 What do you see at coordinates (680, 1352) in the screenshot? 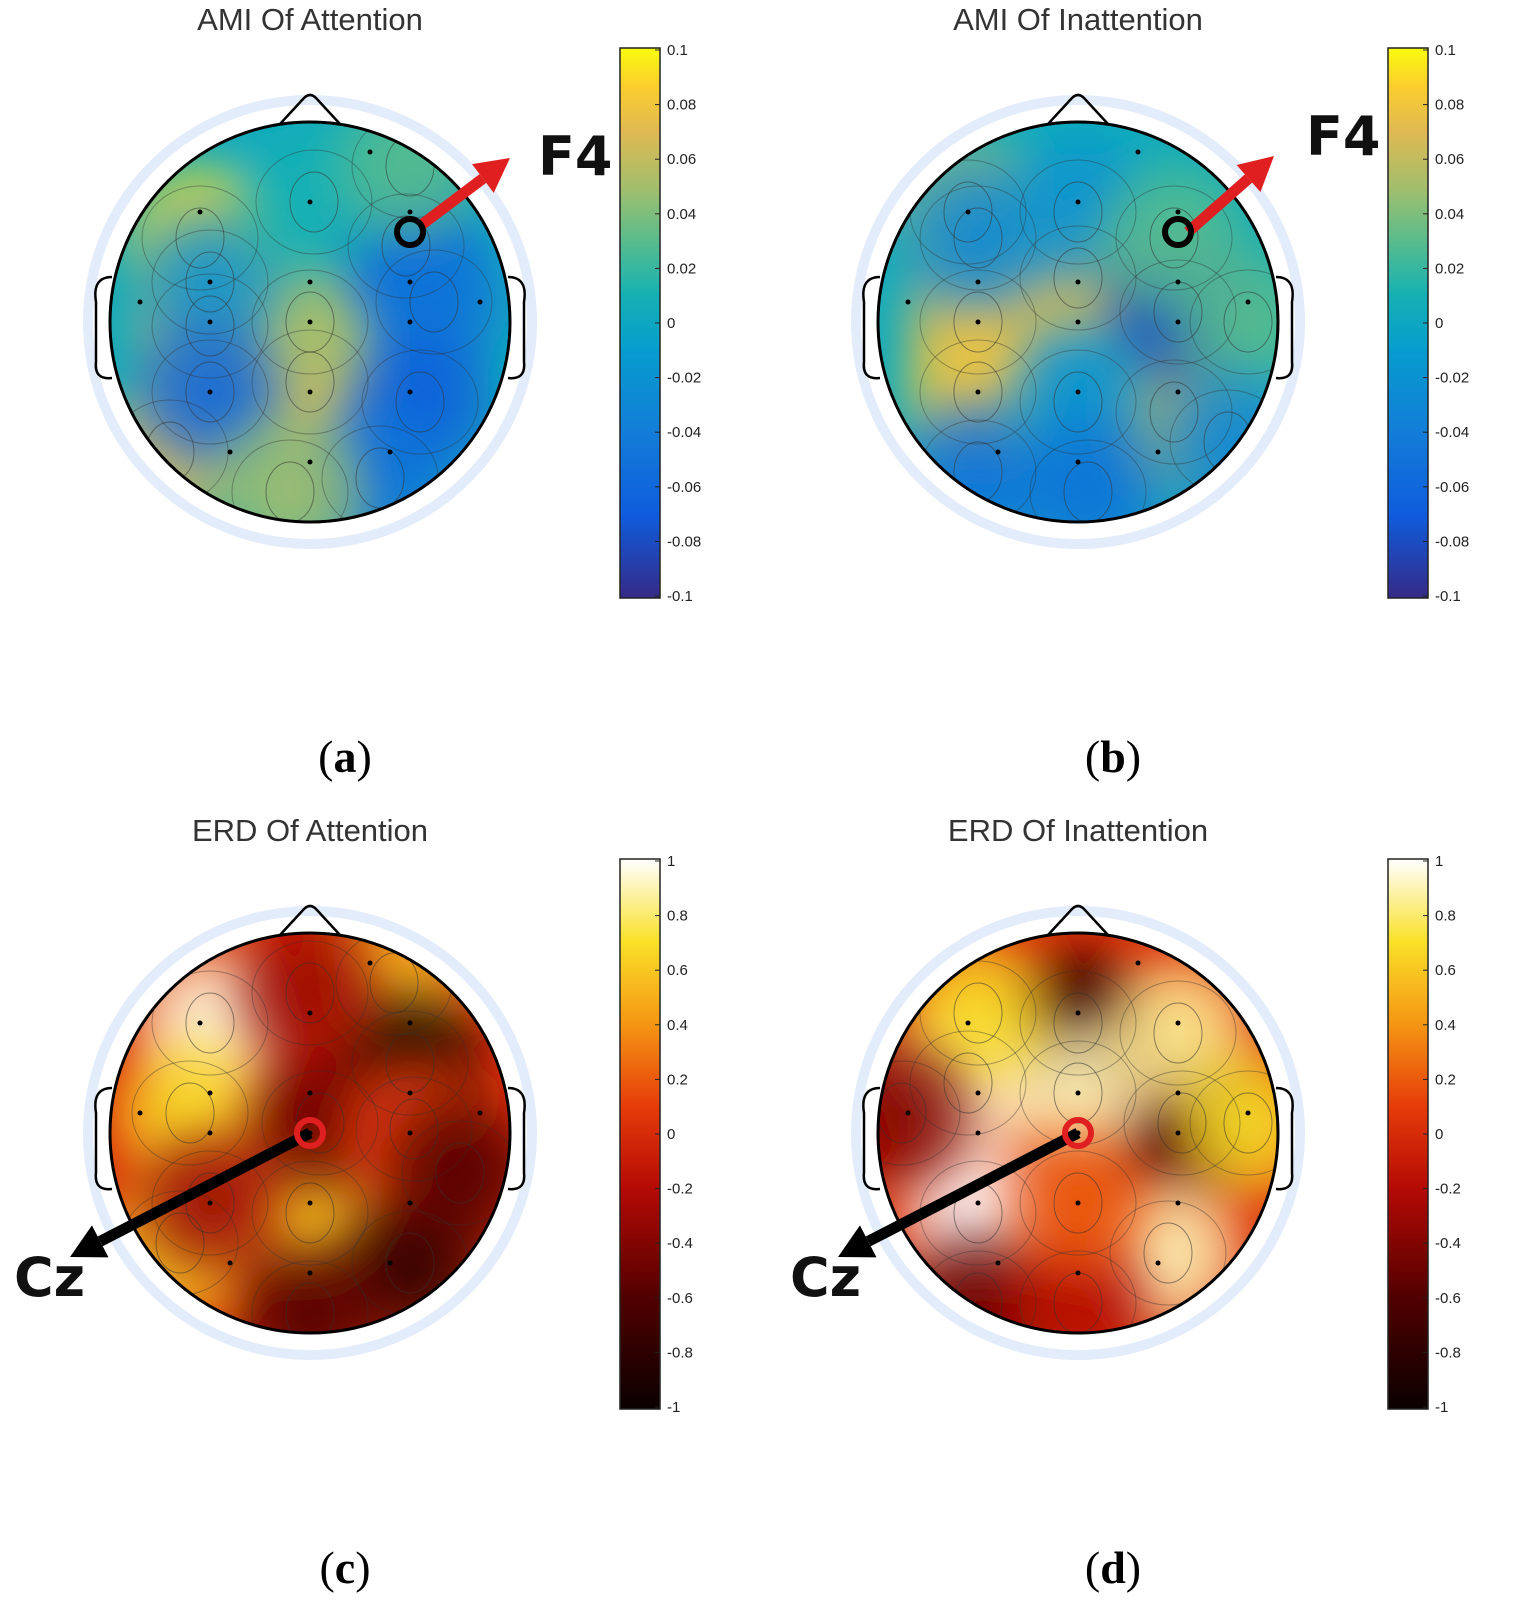
I see `colorbar-tick-label: -0.8` at bounding box center [680, 1352].